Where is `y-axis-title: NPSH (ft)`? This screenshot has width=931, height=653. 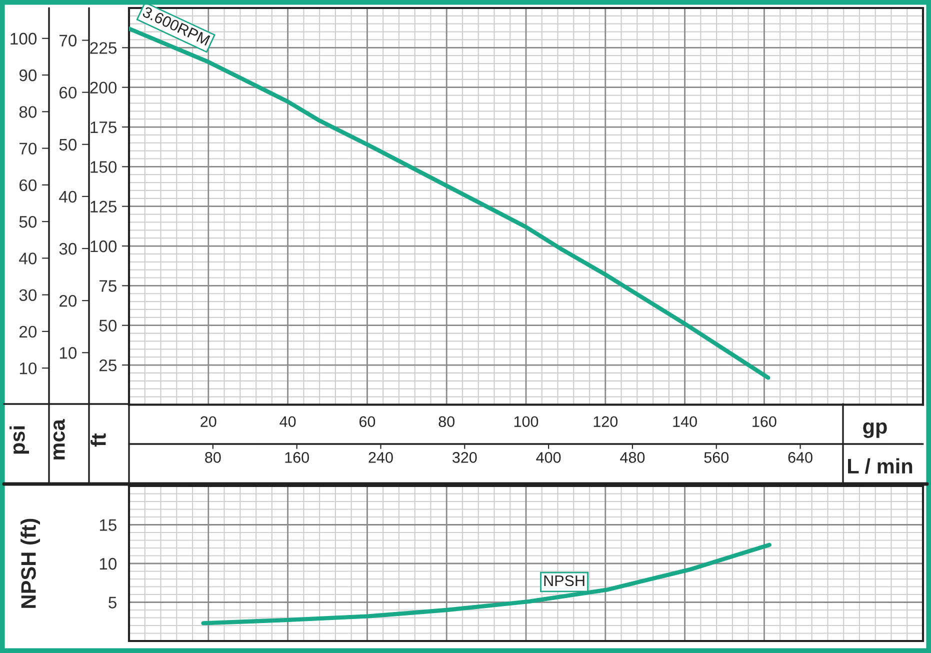
y-axis-title: NPSH (ft) is located at coordinates (30, 563).